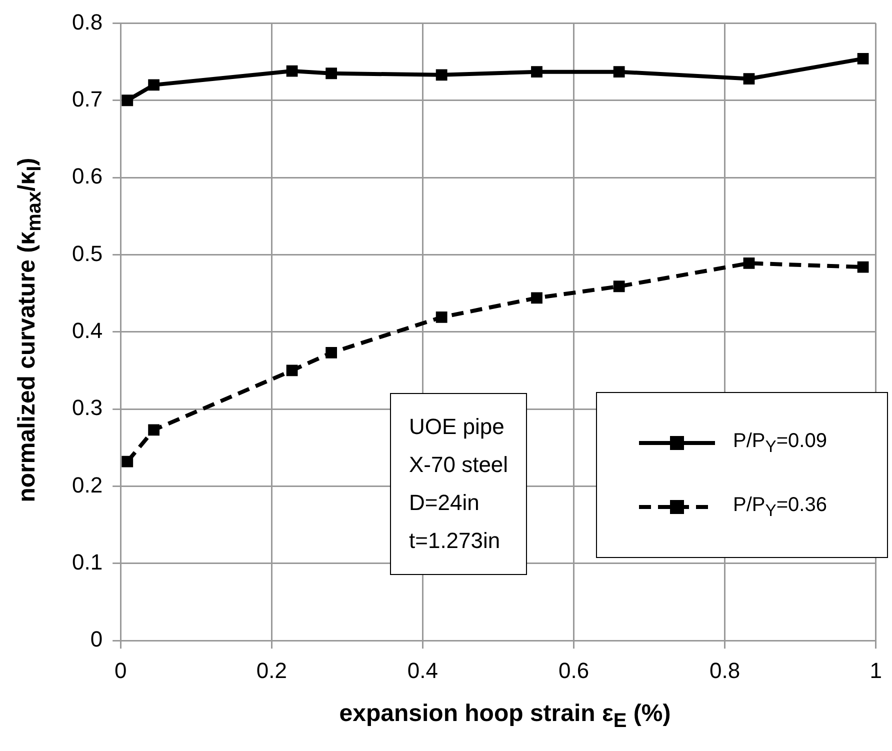 The width and height of the screenshot is (892, 751). What do you see at coordinates (87, 99) in the screenshot?
I see `y-tick-label: 0.7` at bounding box center [87, 99].